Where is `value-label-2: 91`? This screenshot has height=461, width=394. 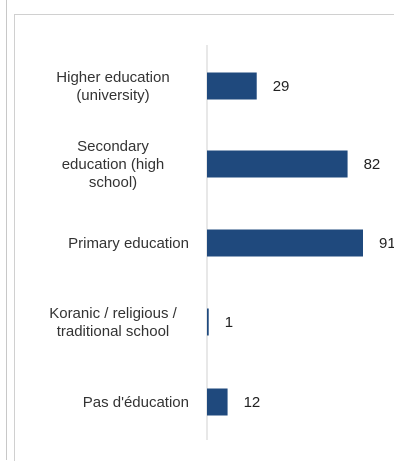
value-label-2: 91 is located at coordinates (386, 243).